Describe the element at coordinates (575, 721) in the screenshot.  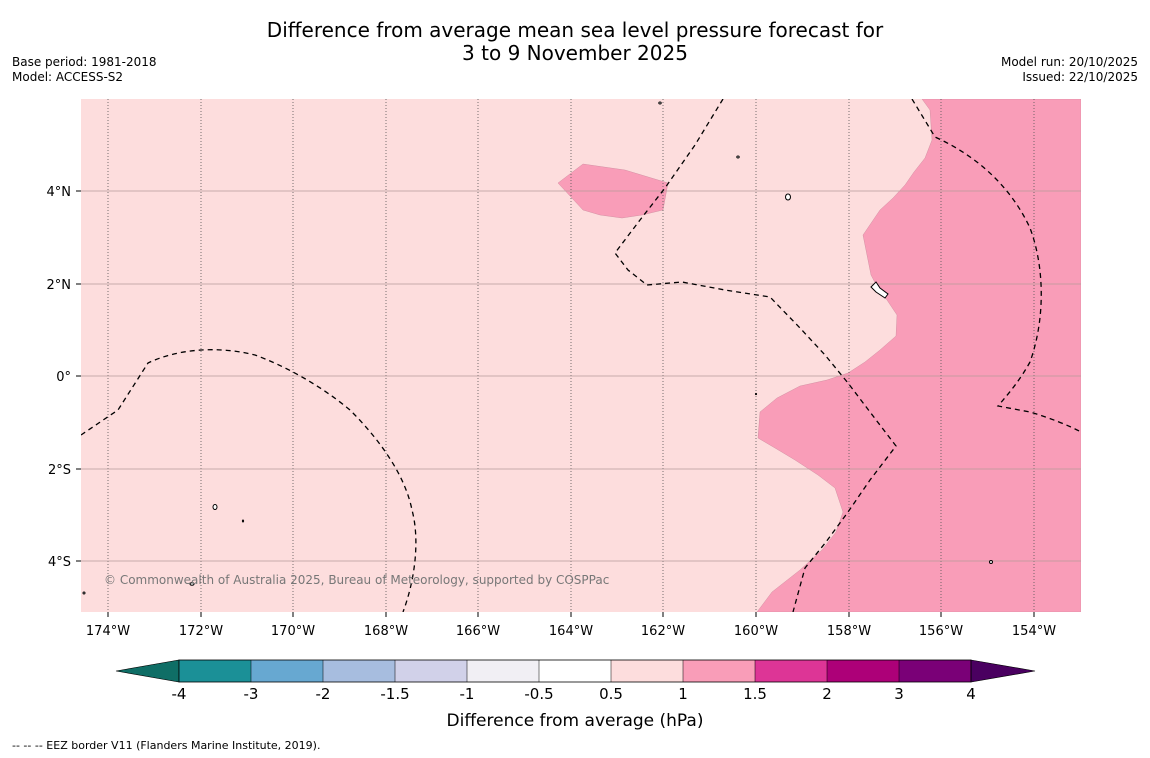
I see `colorbar-label: Difference from average (hPa)` at that location.